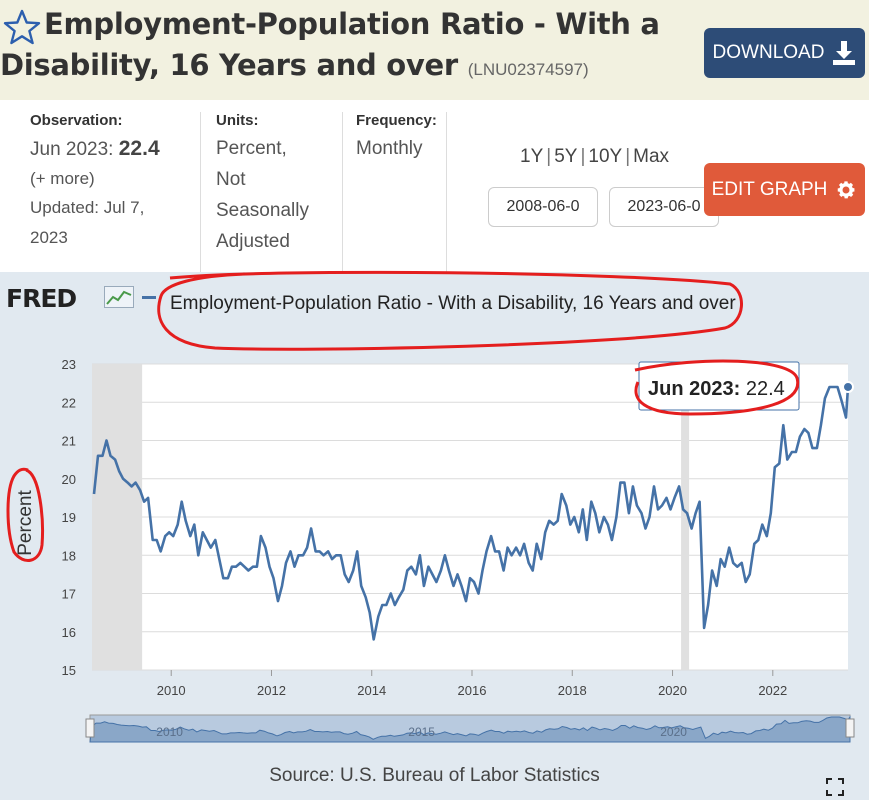  I want to click on edit-graph-button: EDIT GRAPH, so click(784, 189).